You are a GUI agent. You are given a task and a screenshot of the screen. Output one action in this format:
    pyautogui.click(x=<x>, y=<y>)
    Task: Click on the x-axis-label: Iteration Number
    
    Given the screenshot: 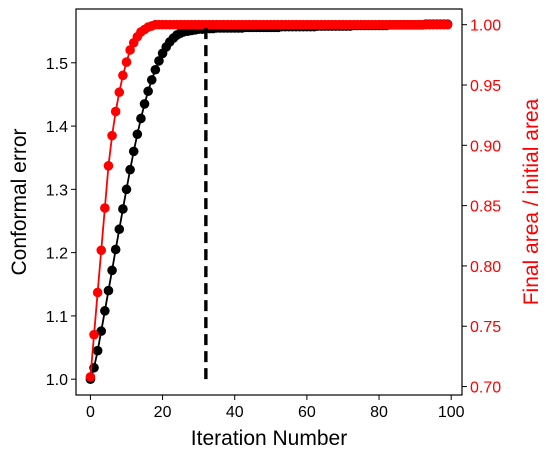 What is the action you would take?
    pyautogui.click(x=269, y=438)
    